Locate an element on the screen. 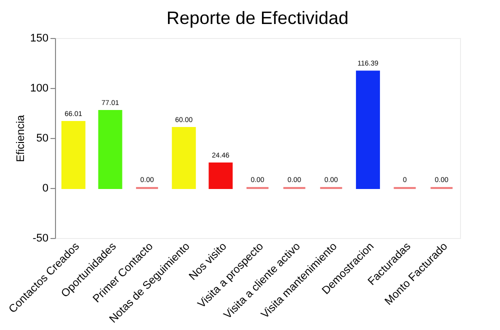 The height and width of the screenshot is (330, 500). y-tick-label: -50 is located at coordinates (40, 238).